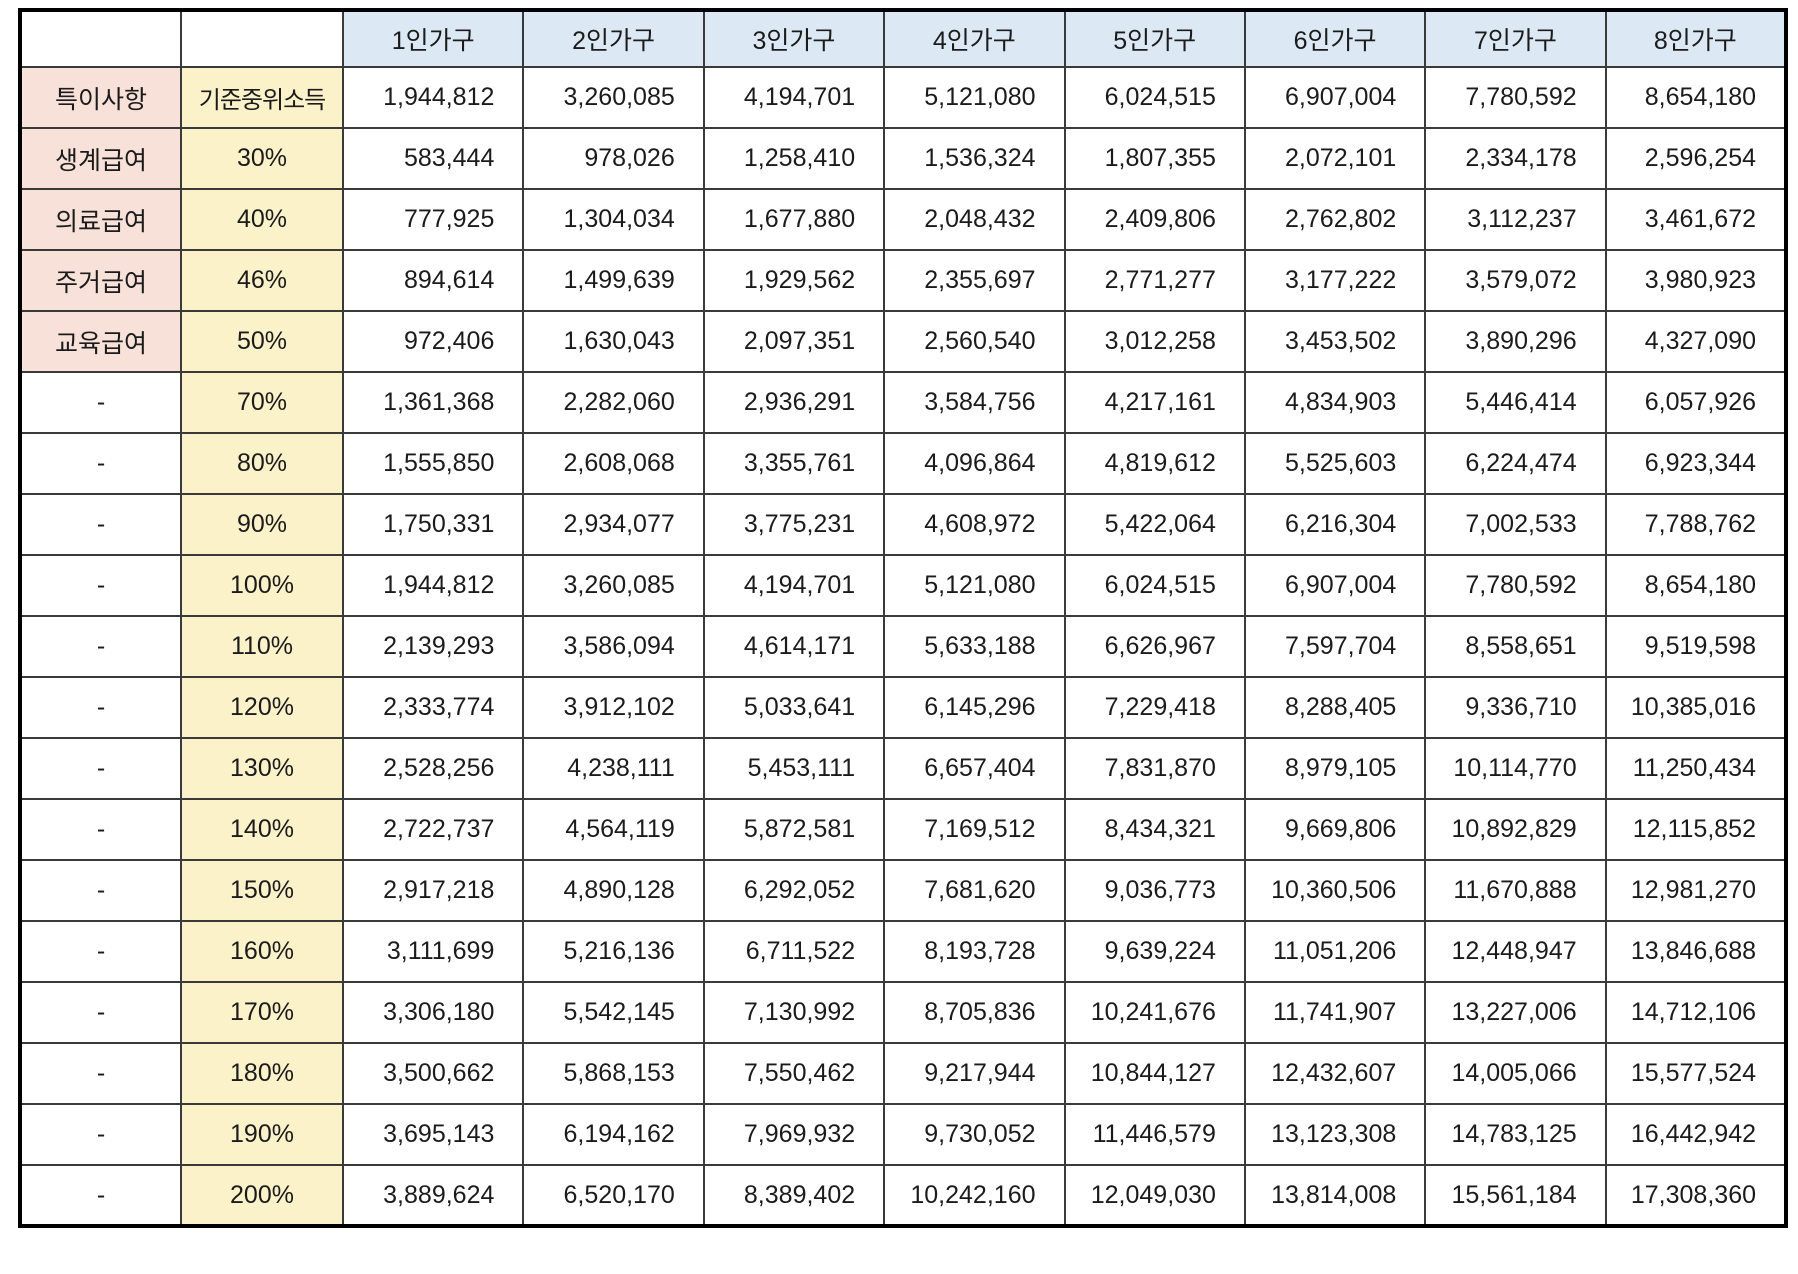 This screenshot has width=1798, height=1274. What do you see at coordinates (1696, 1134) in the screenshot?
I see `value-cell: 16,442,942` at bounding box center [1696, 1134].